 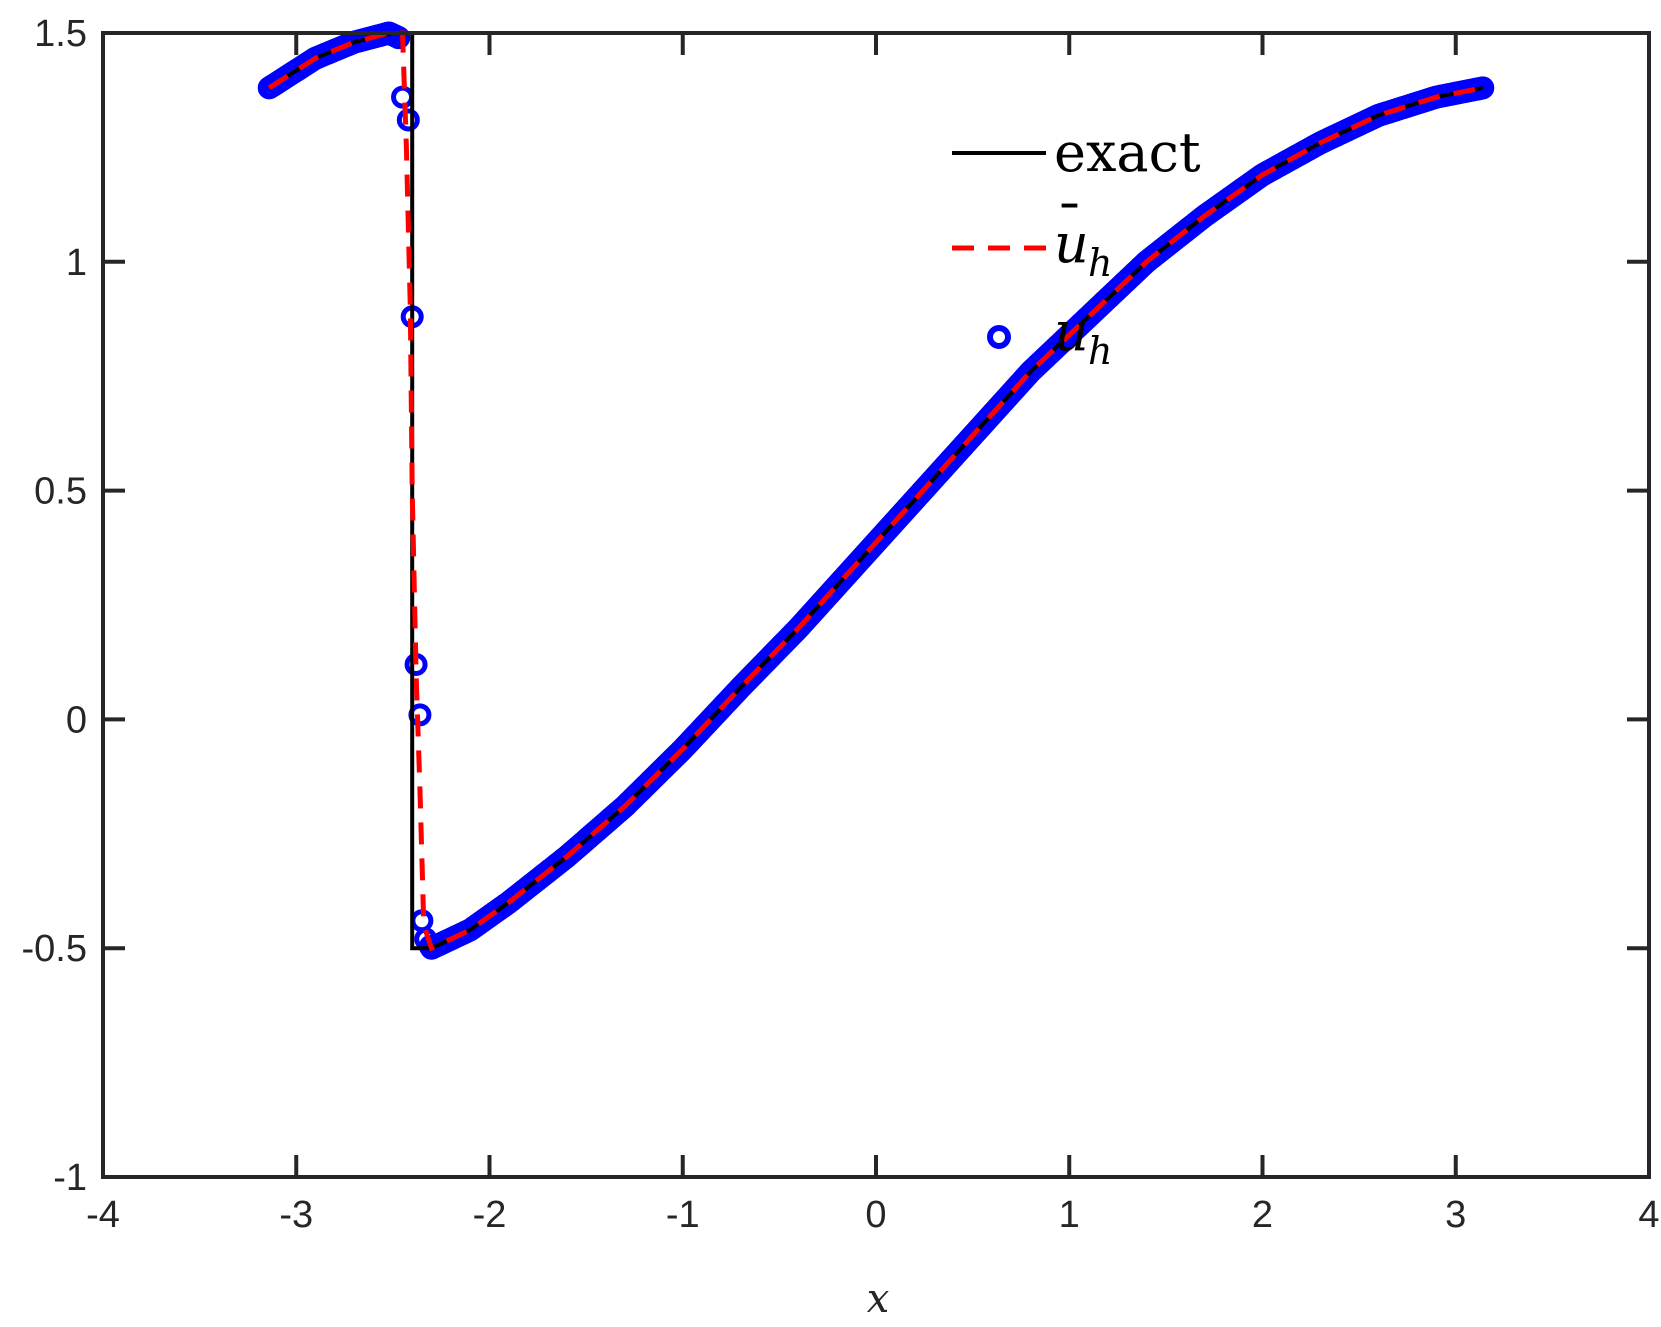 I want to click on x-tick-label: 3, so click(x=1455, y=1215).